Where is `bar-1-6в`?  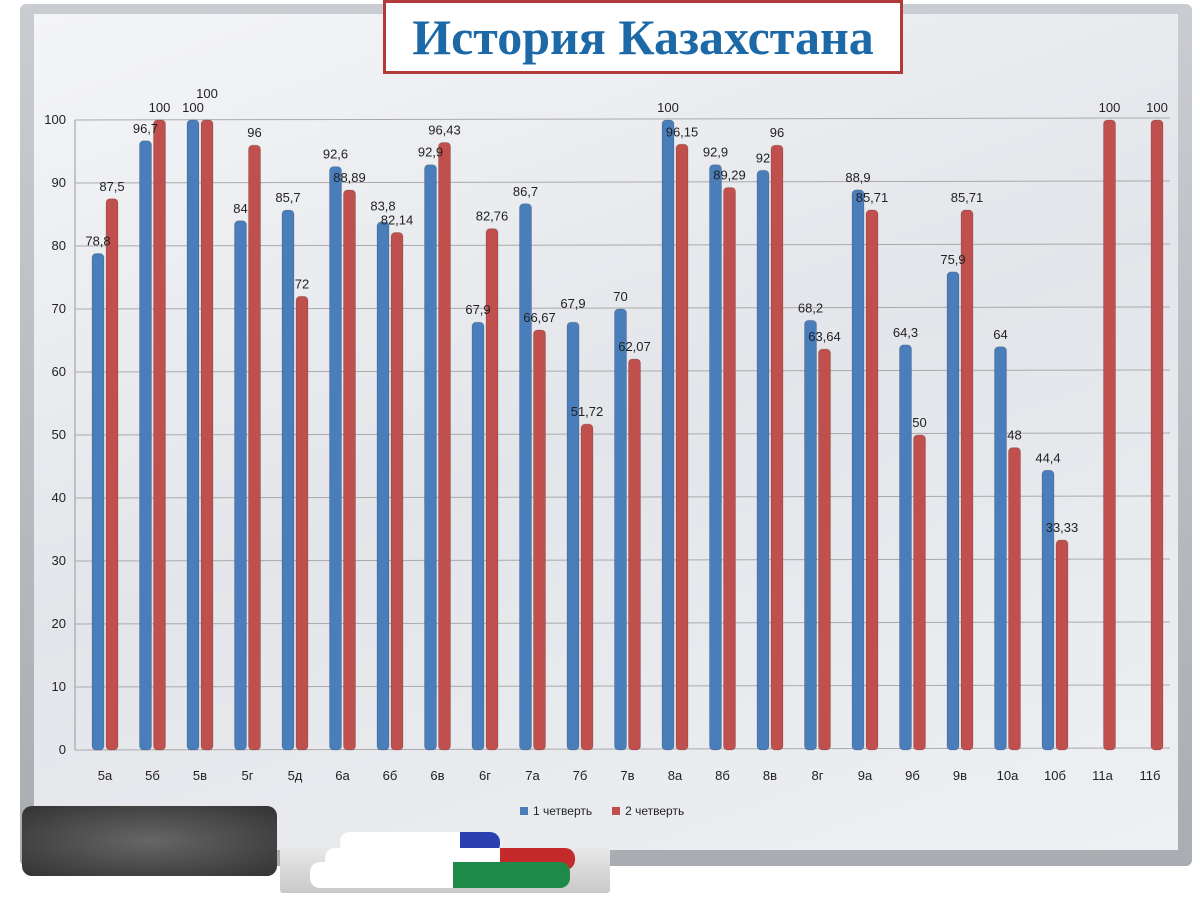 bar-1-6в is located at coordinates (430, 457).